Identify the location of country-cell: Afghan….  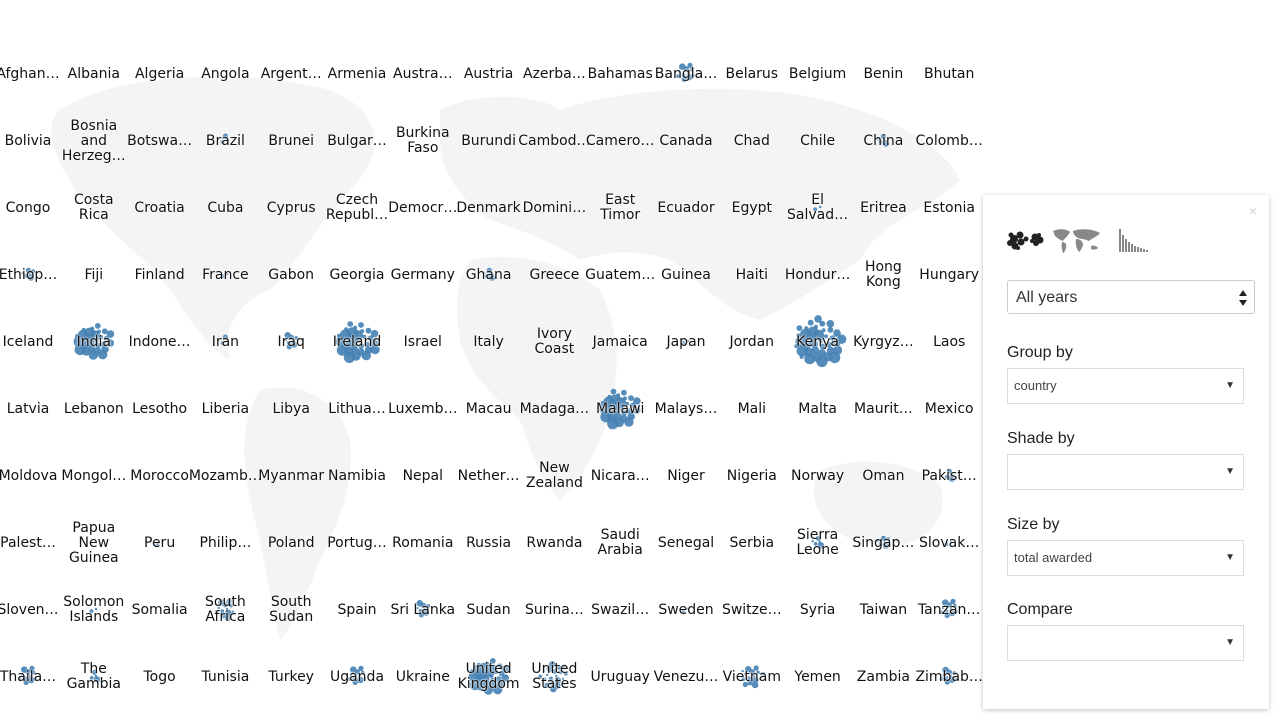
(30, 73).